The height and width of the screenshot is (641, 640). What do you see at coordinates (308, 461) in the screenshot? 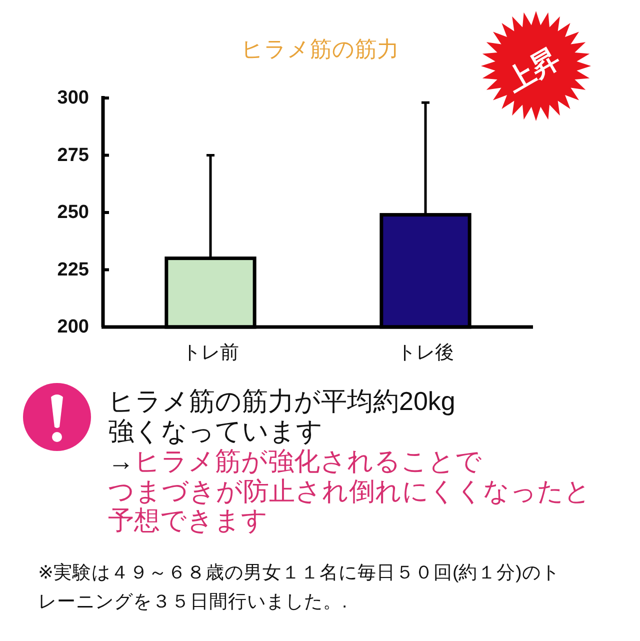
I see `annotation: ヒラメ筋が強化されることで` at bounding box center [308, 461].